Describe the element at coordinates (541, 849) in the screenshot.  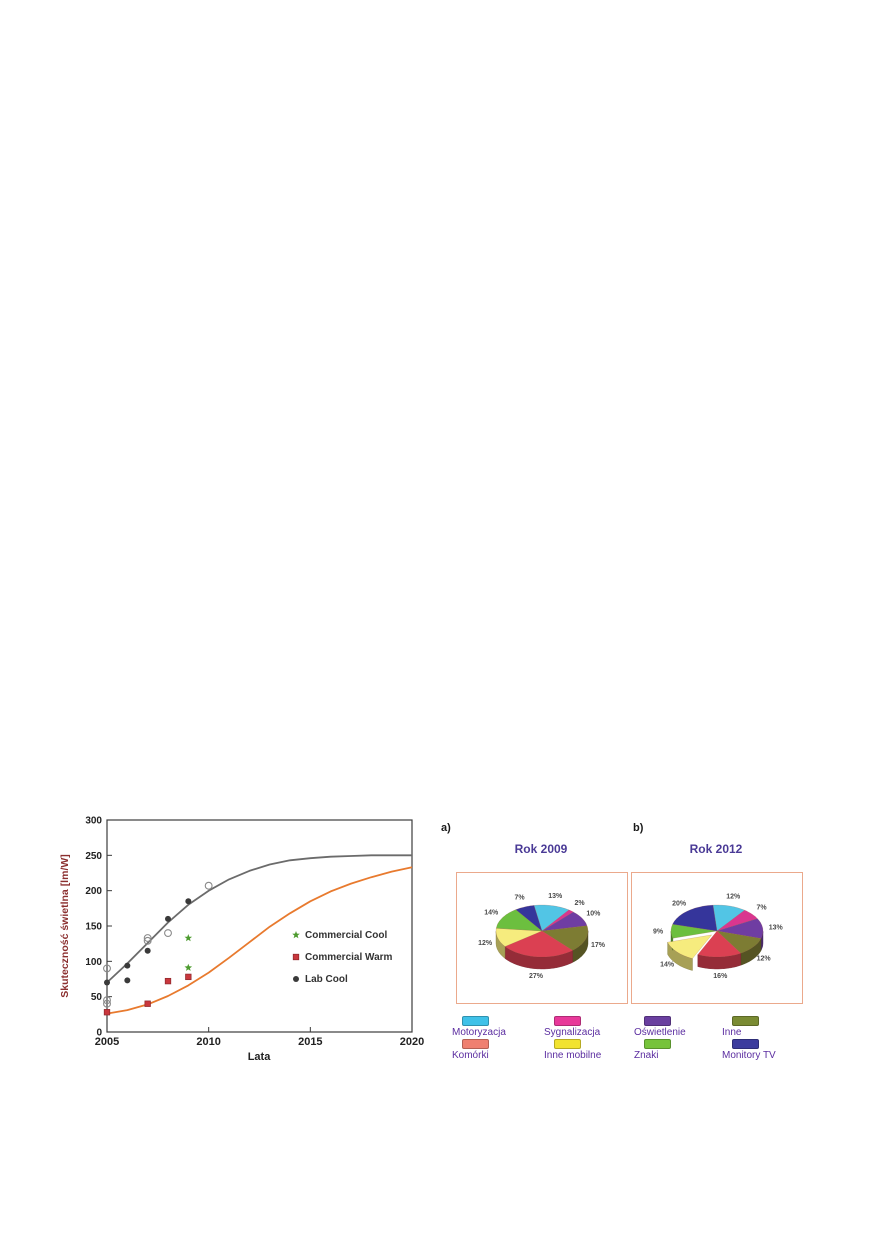
I see `pie-2009-title: Rok 2009` at that location.